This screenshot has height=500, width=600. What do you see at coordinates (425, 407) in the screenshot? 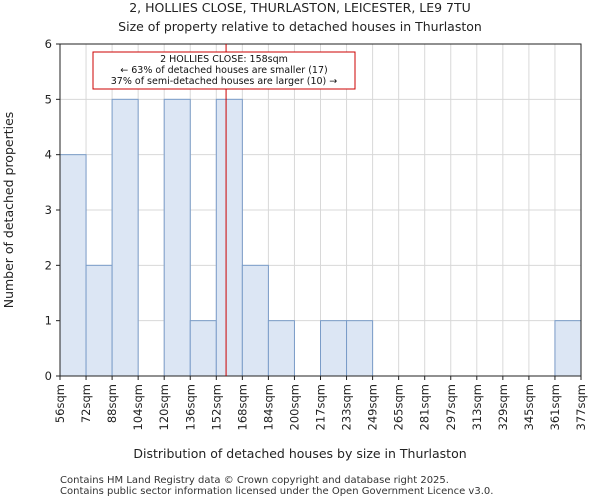
I see `x-tick-label-281sqm: 281sqm` at bounding box center [425, 407].